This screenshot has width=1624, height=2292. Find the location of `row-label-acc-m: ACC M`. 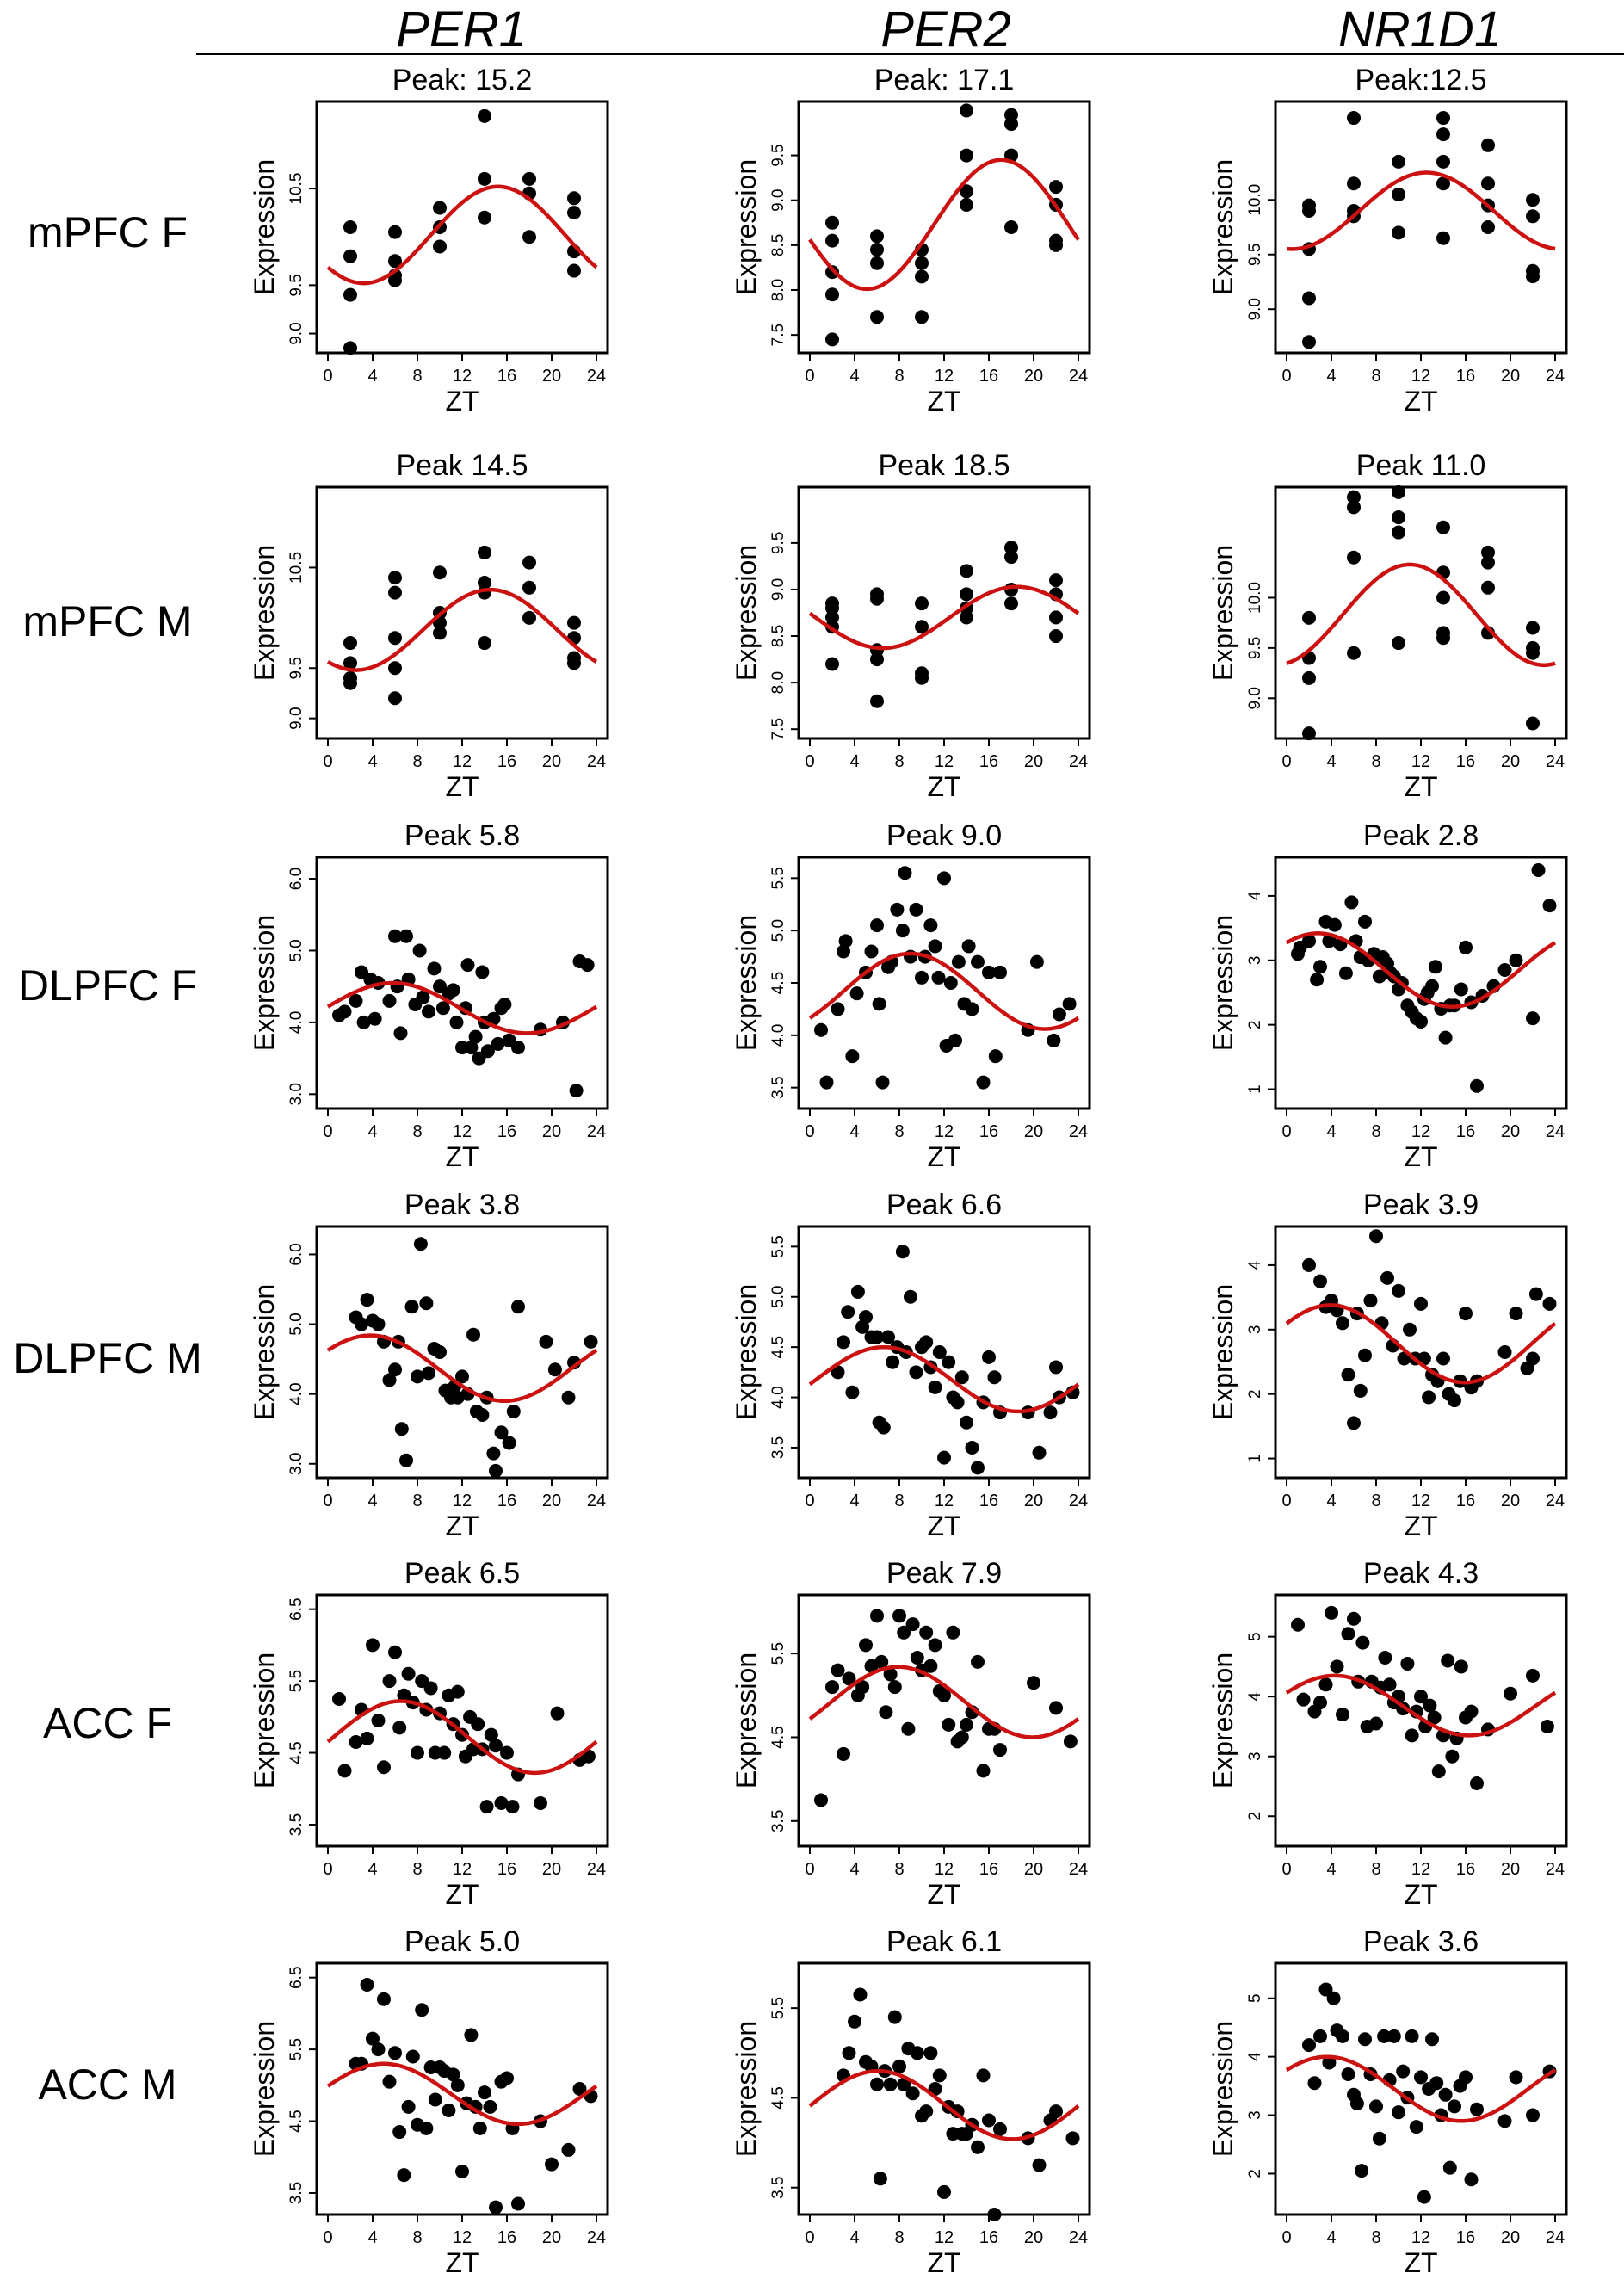

row-label-acc-m: ACC M is located at coordinates (107, 2084).